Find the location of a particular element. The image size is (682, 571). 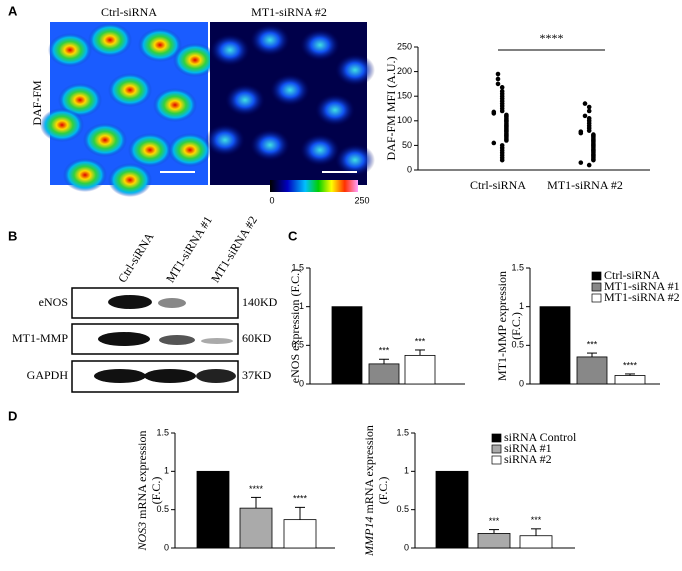

gene-name: NOS3 is located at coordinates (142, 537).